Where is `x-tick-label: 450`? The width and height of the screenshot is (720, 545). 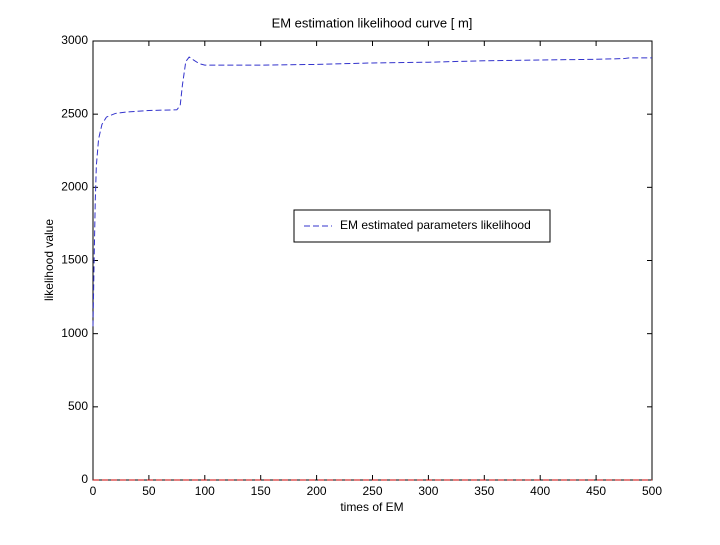
x-tick-label: 450 is located at coordinates (596, 491).